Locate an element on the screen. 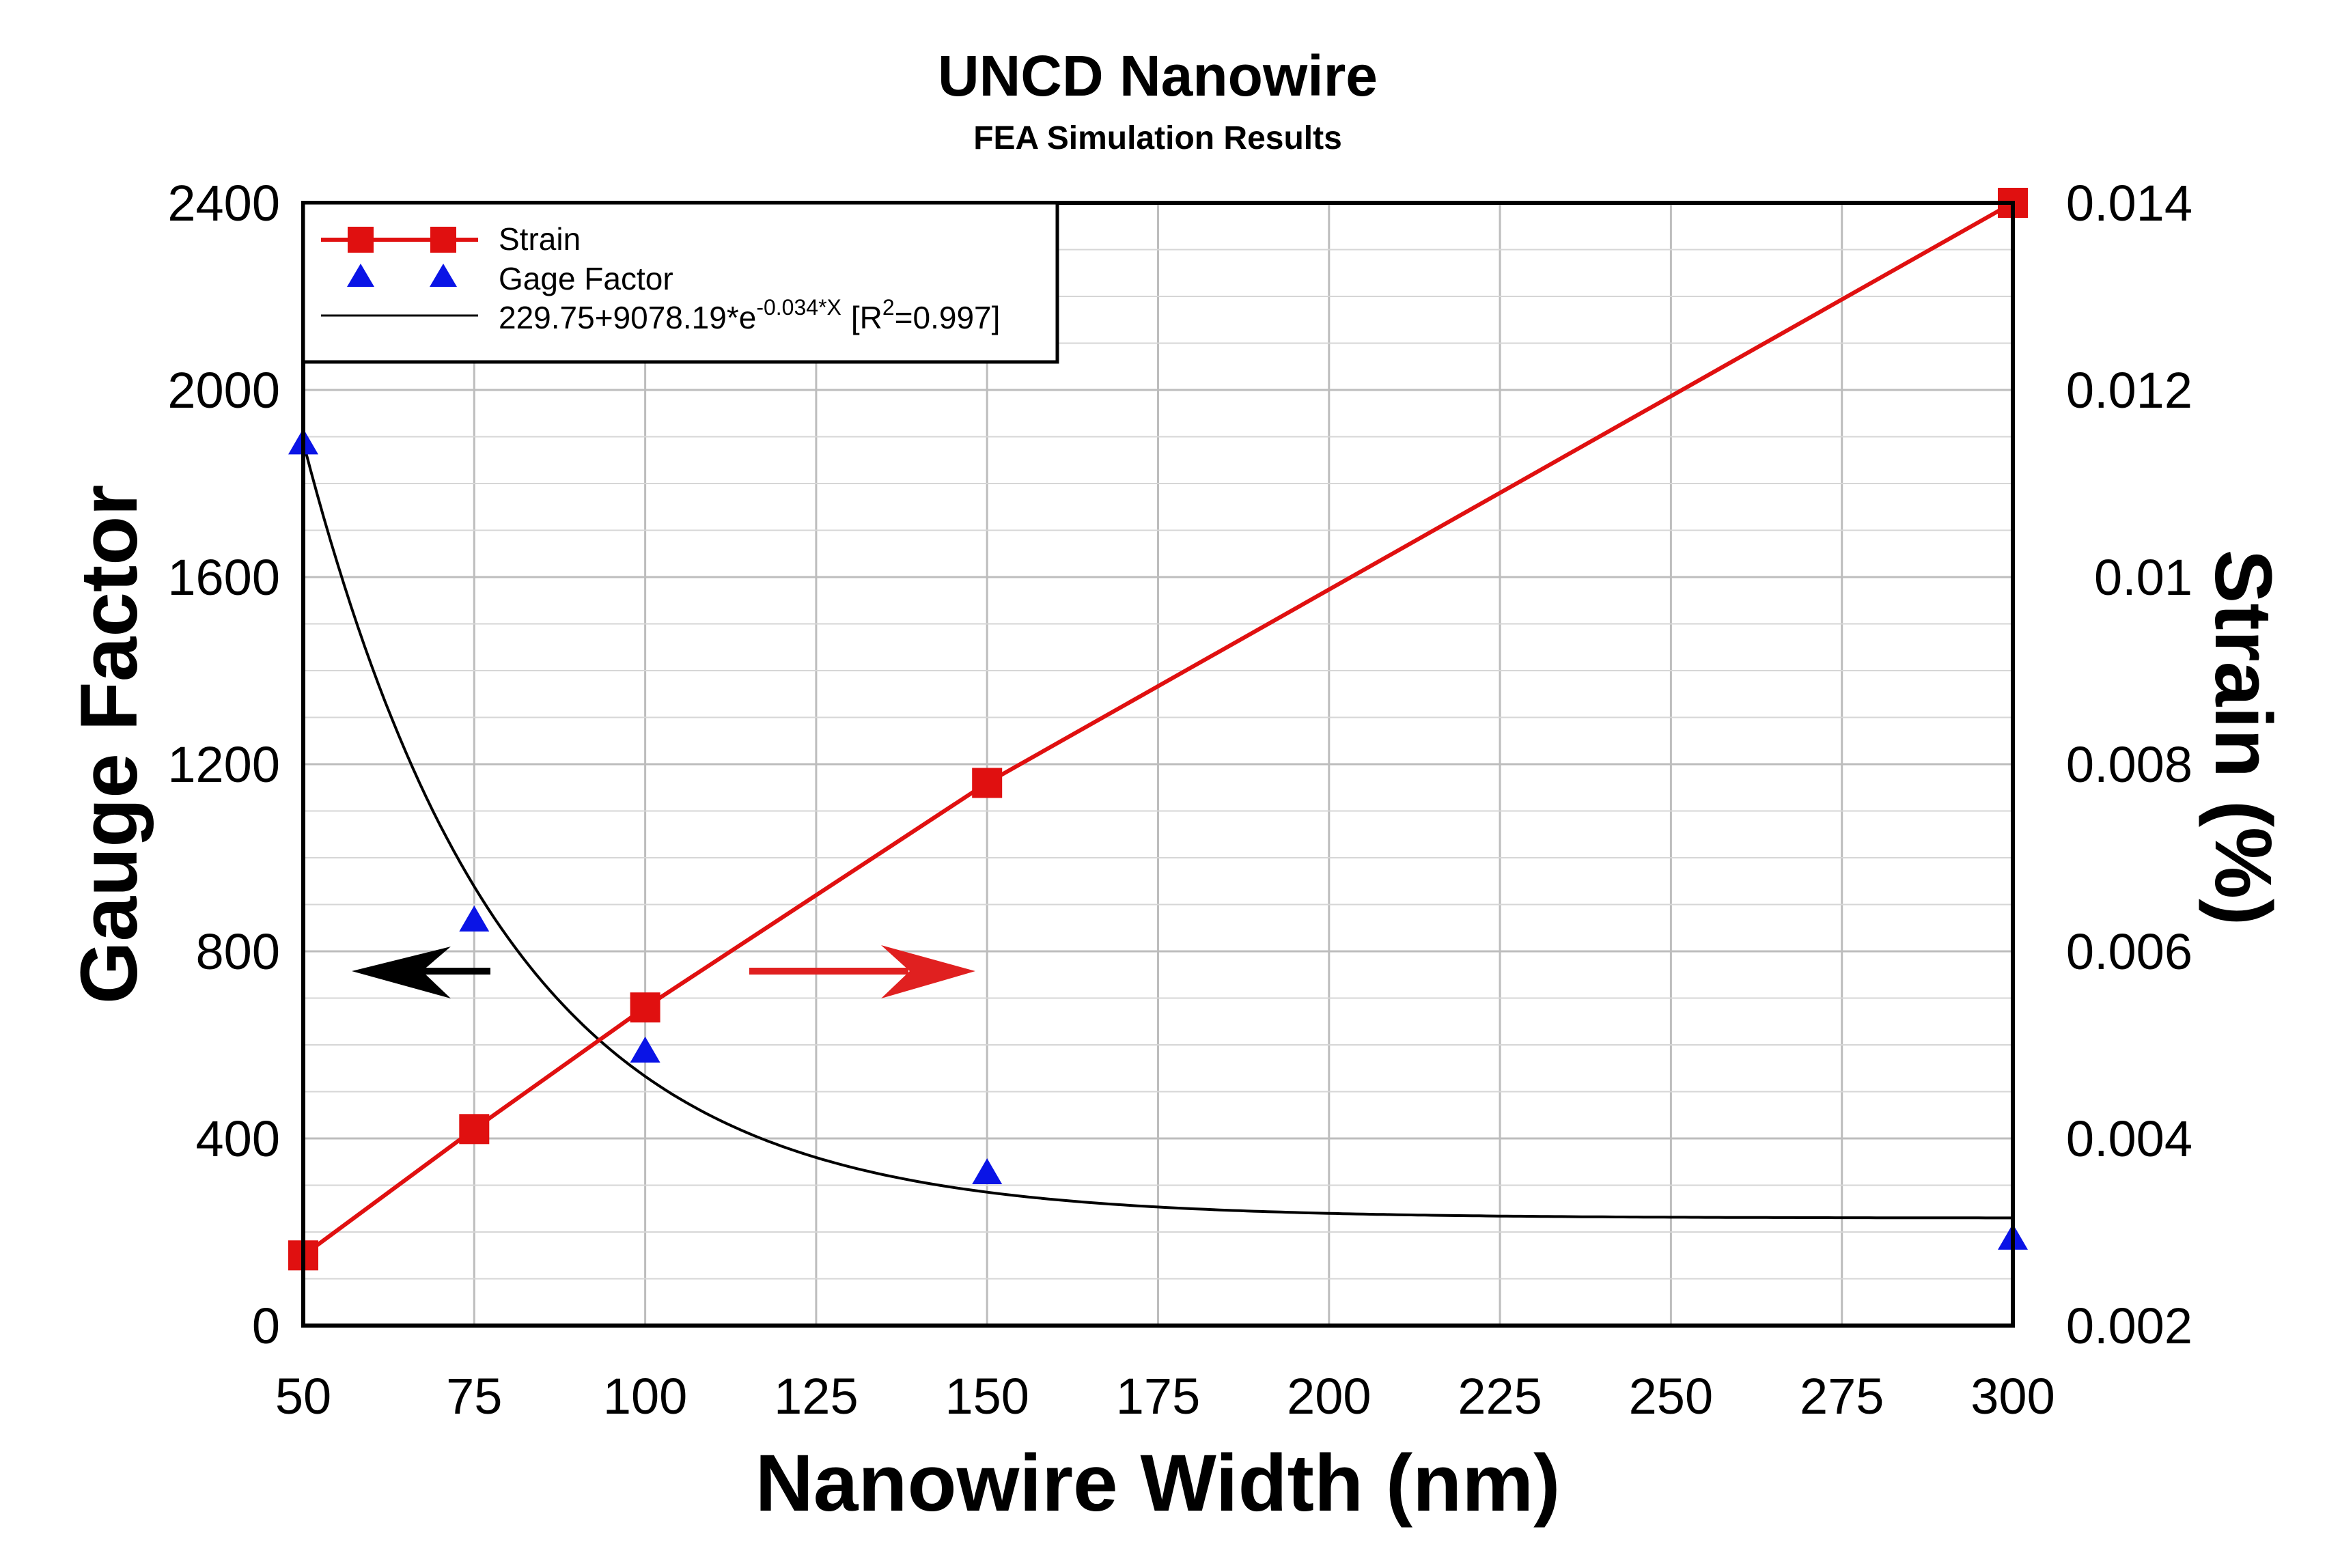  x-axis-ticks: 50 75 100 125 150 175 200 225 250 275 300 is located at coordinates (1165, 1396).